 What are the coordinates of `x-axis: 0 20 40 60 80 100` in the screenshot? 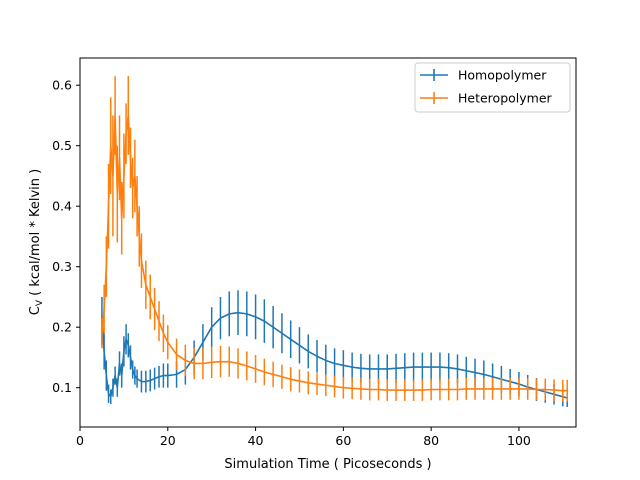 It's located at (303, 437).